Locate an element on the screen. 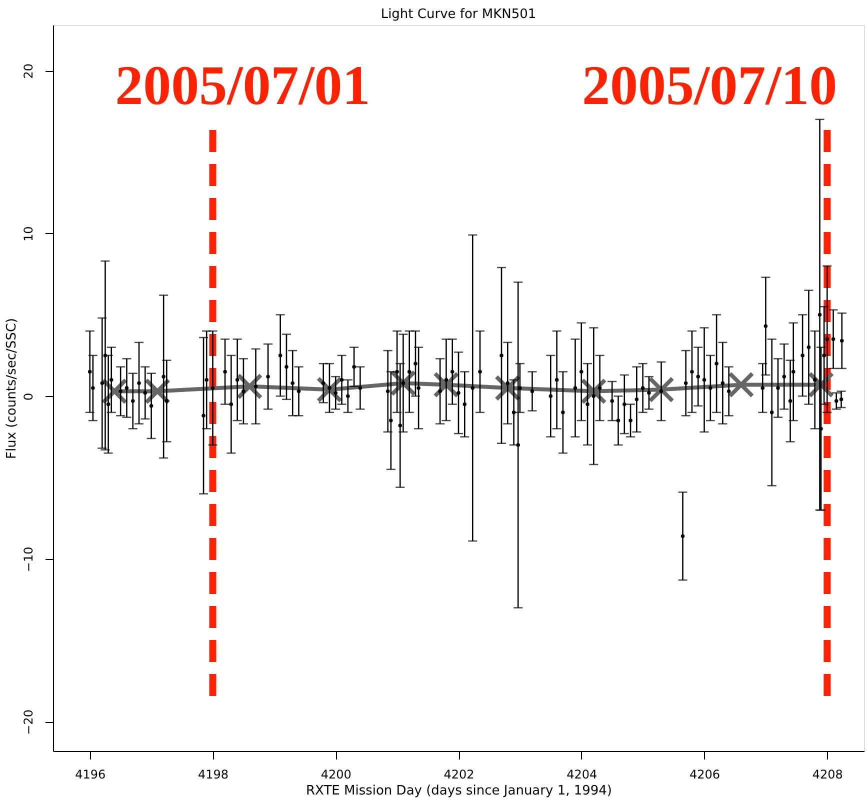  x-tick-label: 4208 is located at coordinates (827, 775).